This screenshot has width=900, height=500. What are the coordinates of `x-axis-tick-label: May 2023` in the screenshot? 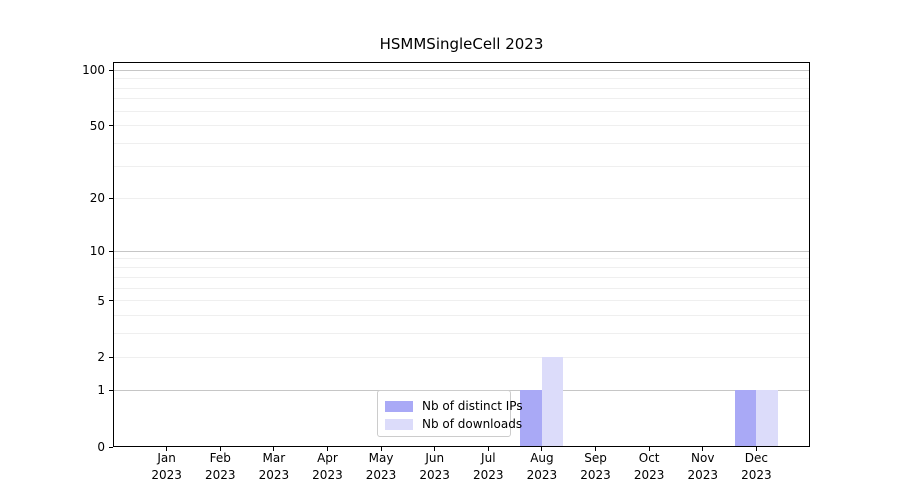 It's located at (381, 466).